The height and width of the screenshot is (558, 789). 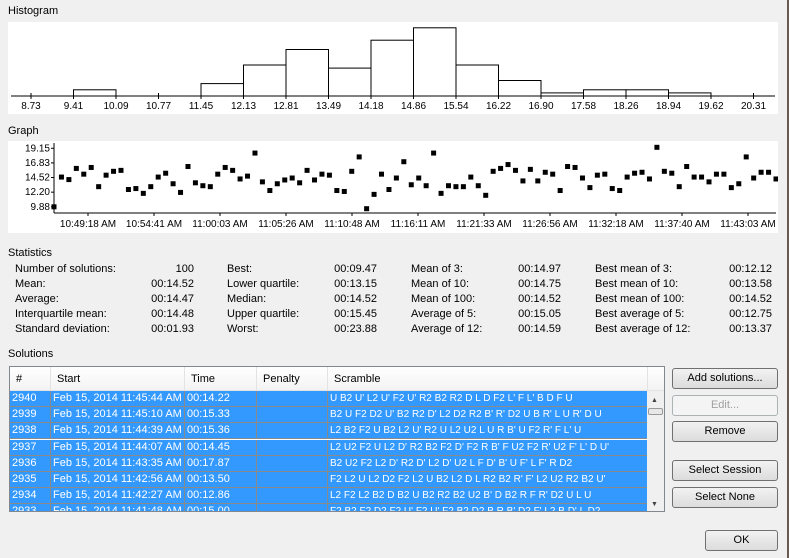 What do you see at coordinates (172, 329) in the screenshot?
I see `stat-value: 00:01.93` at bounding box center [172, 329].